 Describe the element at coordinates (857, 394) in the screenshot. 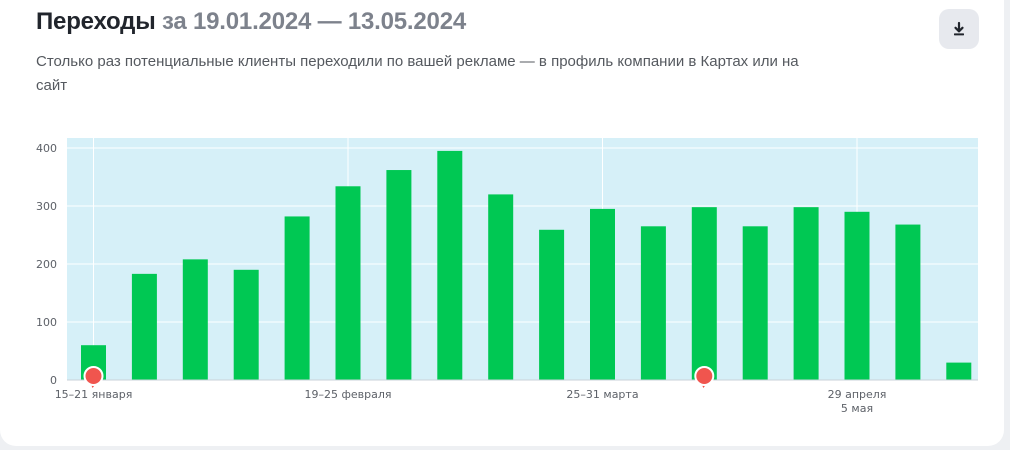

I see `x-tick-label: 29 апреля` at that location.